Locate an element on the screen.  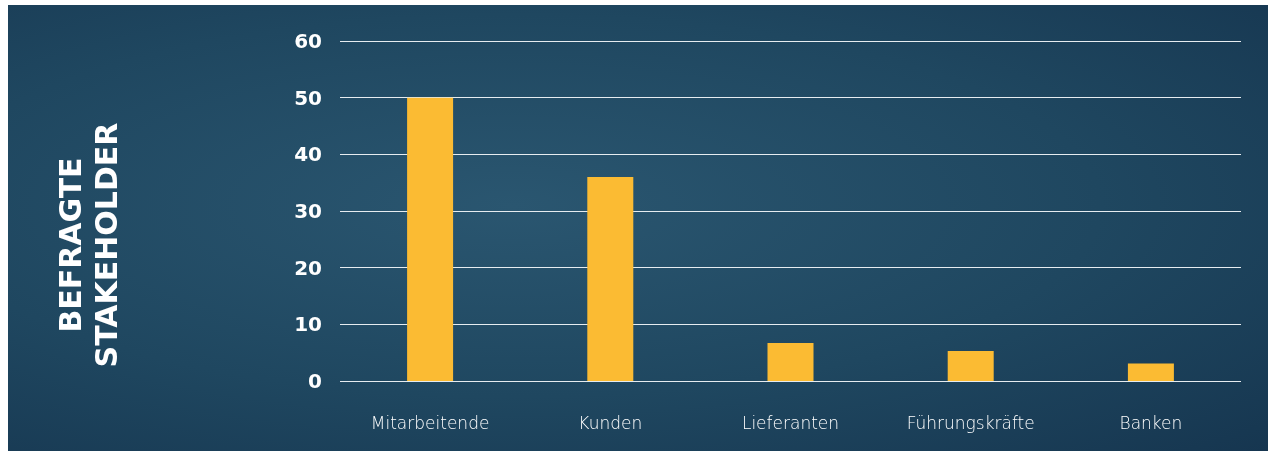
y-tick-label: 50 is located at coordinates (308, 97).